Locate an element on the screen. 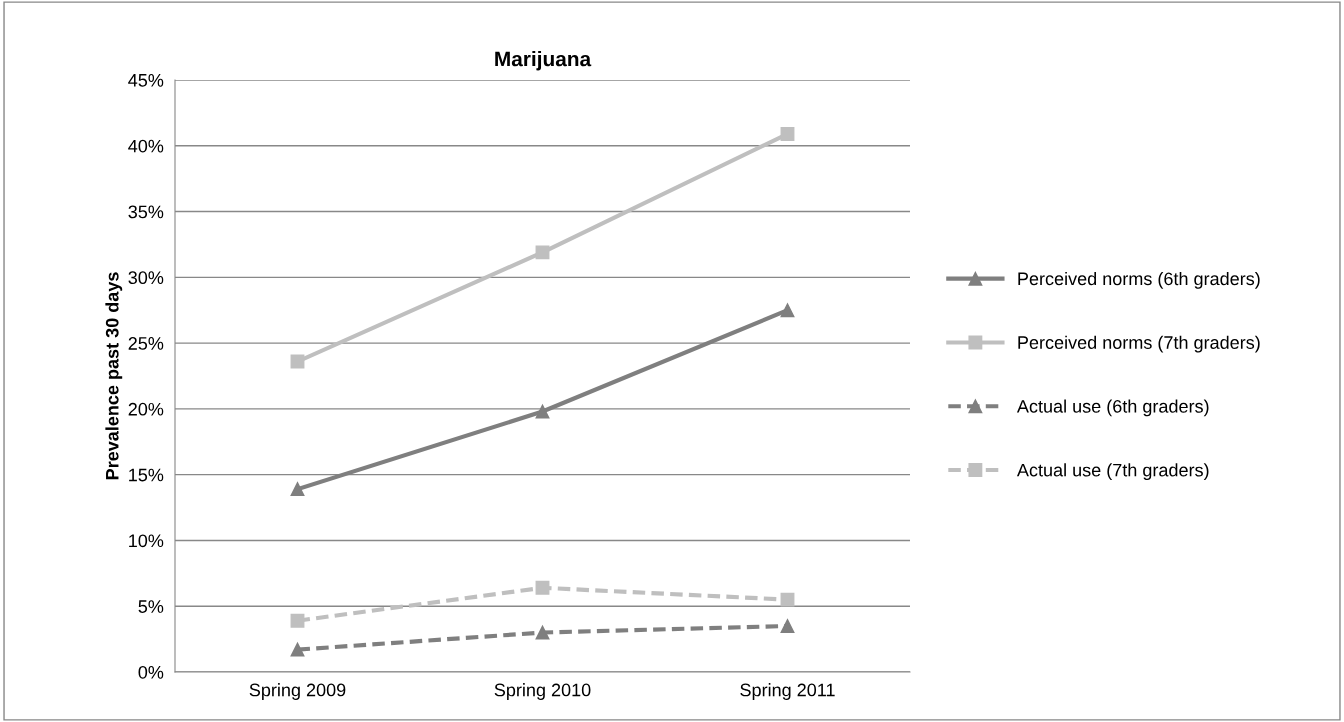 Image resolution: width=1344 pixels, height=722 pixels. legend-label: Perceived norms (6th graders) is located at coordinates (1139, 280).